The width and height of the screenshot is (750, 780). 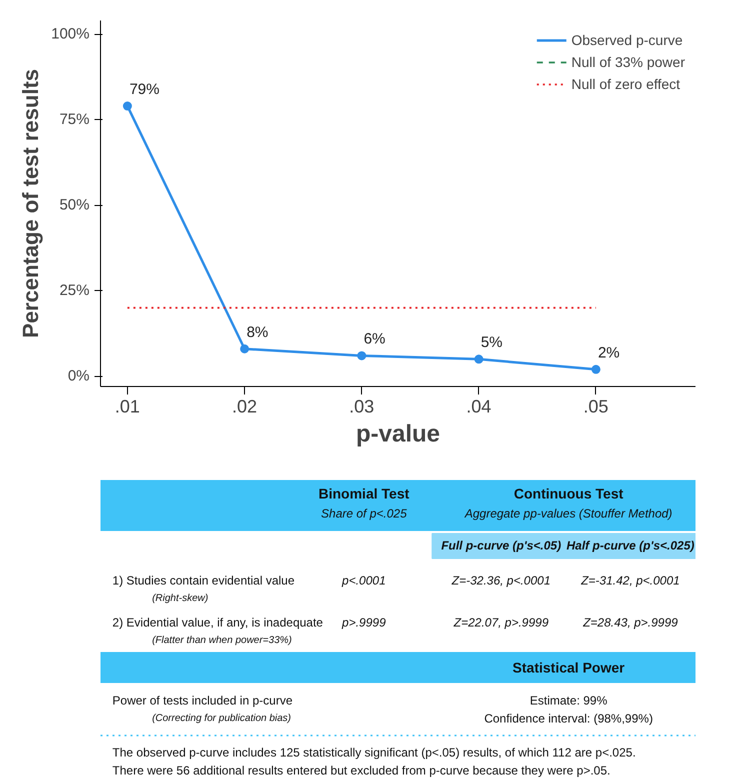 I want to click on y-tick-label: 50%, so click(x=74, y=205).